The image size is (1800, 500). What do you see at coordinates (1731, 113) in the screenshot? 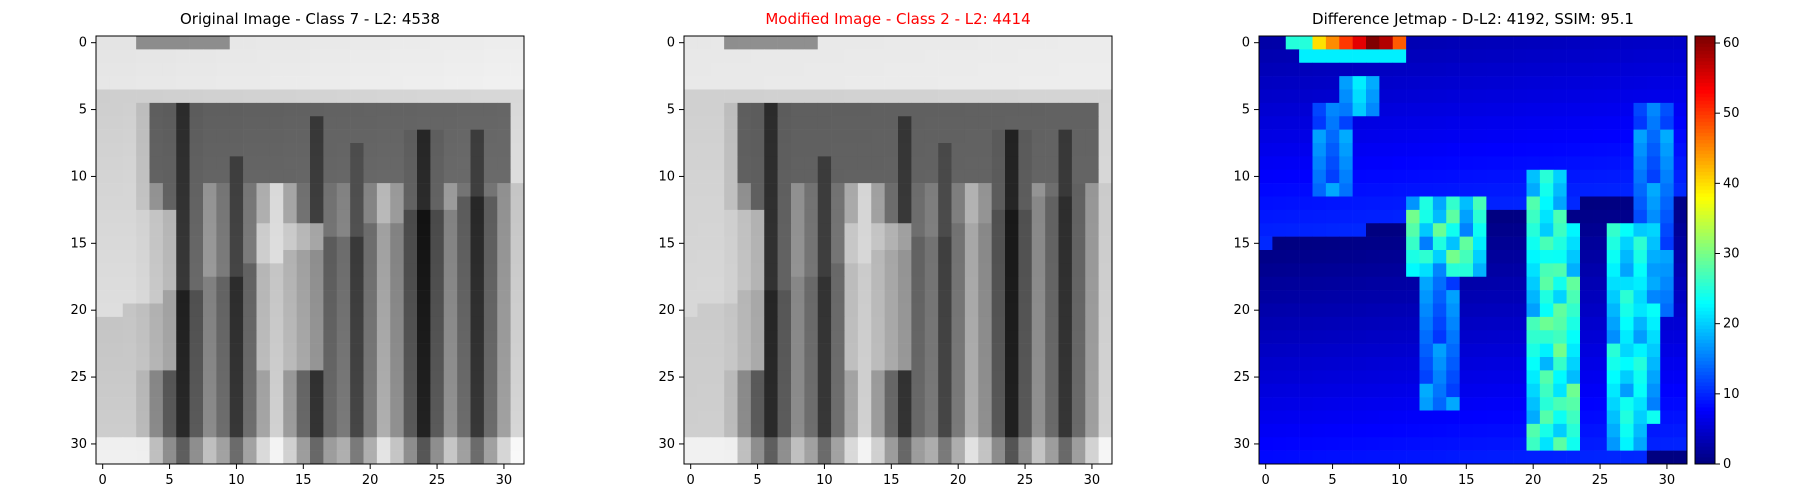
I see `colorbar-tick-label: 50` at bounding box center [1731, 113].